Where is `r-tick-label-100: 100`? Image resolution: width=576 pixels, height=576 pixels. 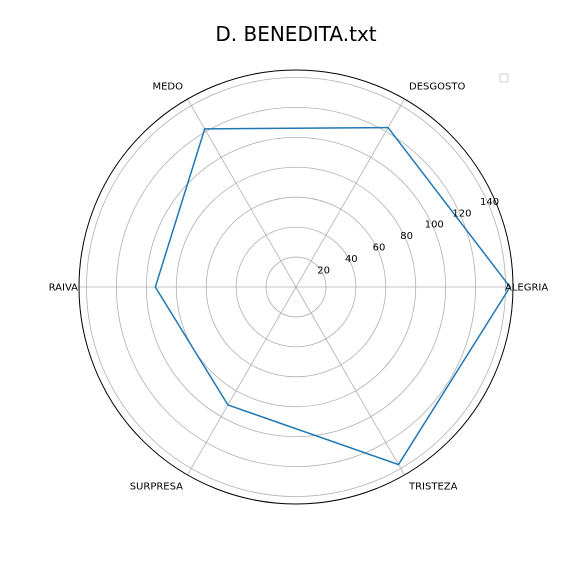 r-tick-label-100: 100 is located at coordinates (434, 225).